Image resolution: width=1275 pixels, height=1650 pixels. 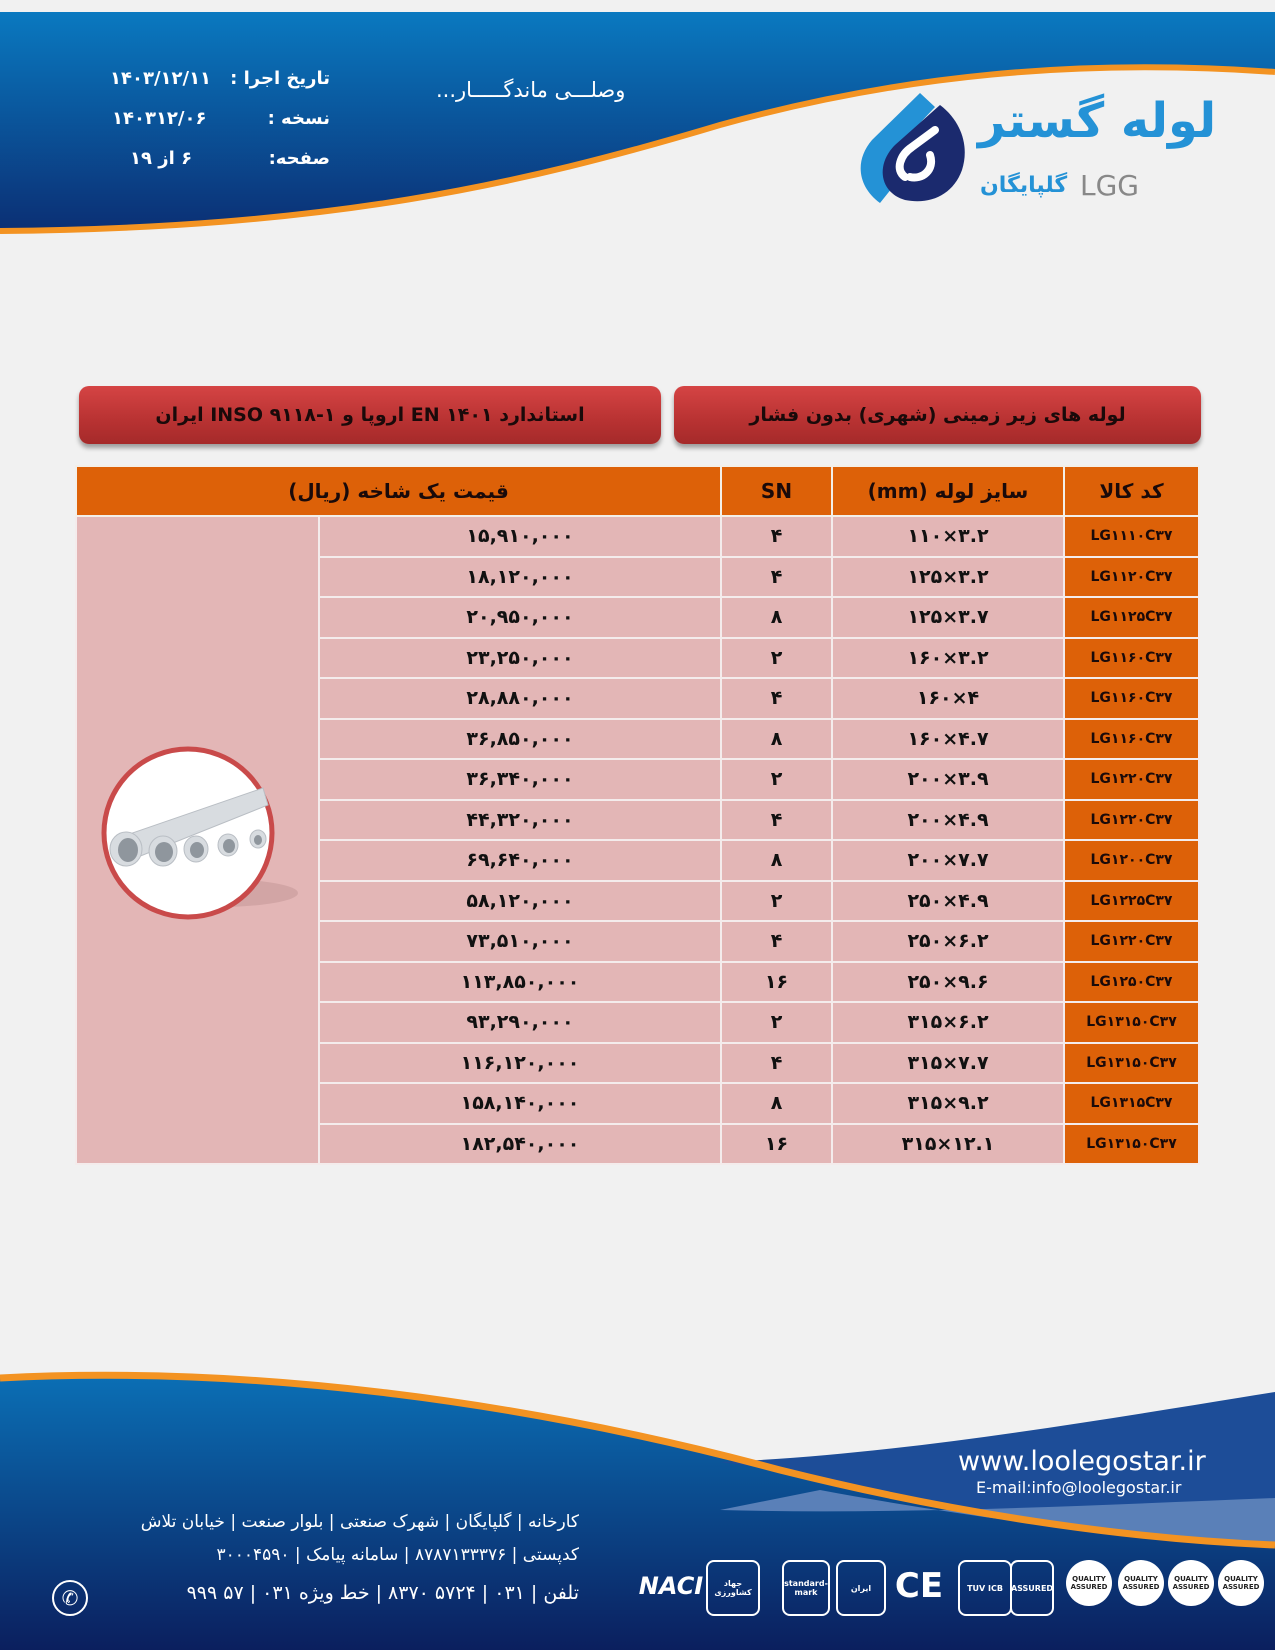 What do you see at coordinates (520, 981) in the screenshot?
I see `price-cell: ۱۱۳,۸۵۰,۰۰۰` at bounding box center [520, 981].